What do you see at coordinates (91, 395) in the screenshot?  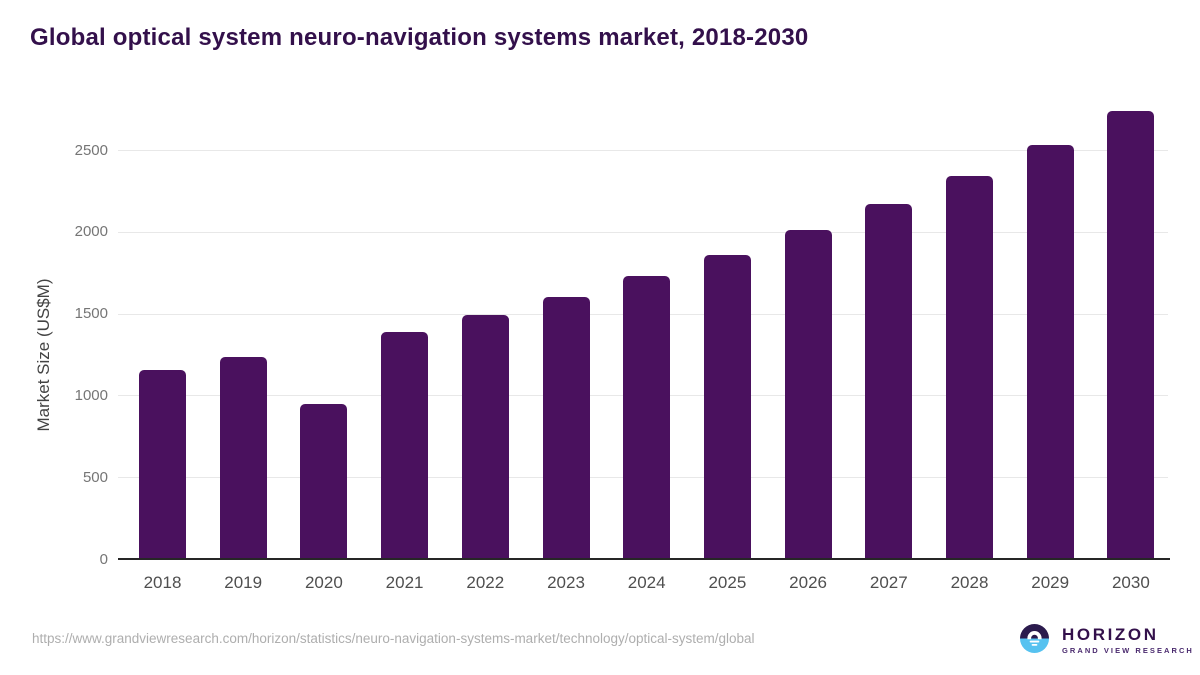 I see `y-tick-label-1000: 1000` at bounding box center [91, 395].